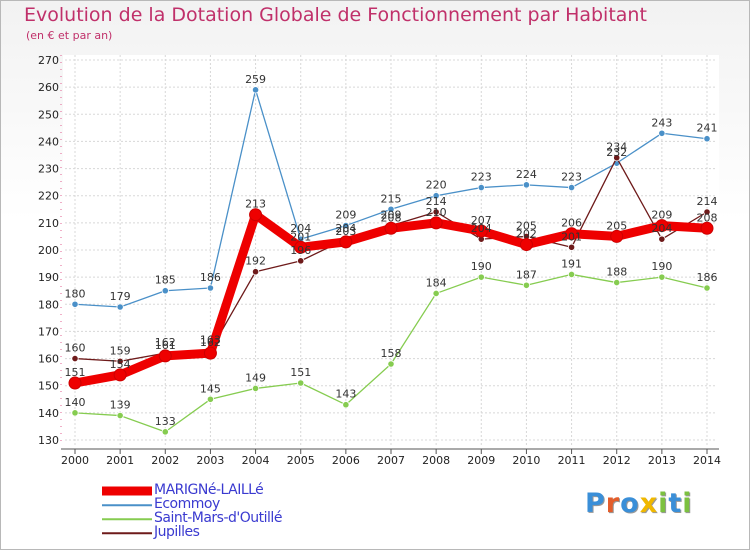 The width and height of the screenshot is (750, 550). What do you see at coordinates (345, 394) in the screenshot?
I see `series-2-label-6: 143` at bounding box center [345, 394].